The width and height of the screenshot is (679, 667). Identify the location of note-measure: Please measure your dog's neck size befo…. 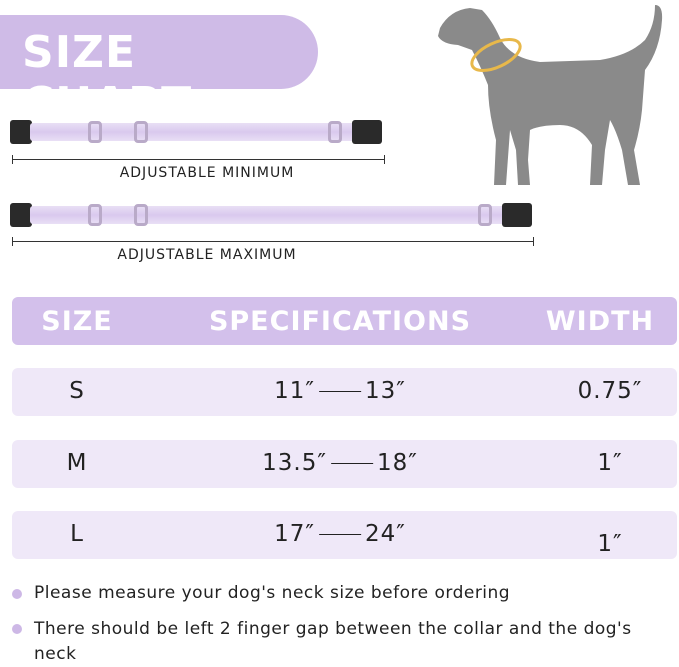
(272, 593).